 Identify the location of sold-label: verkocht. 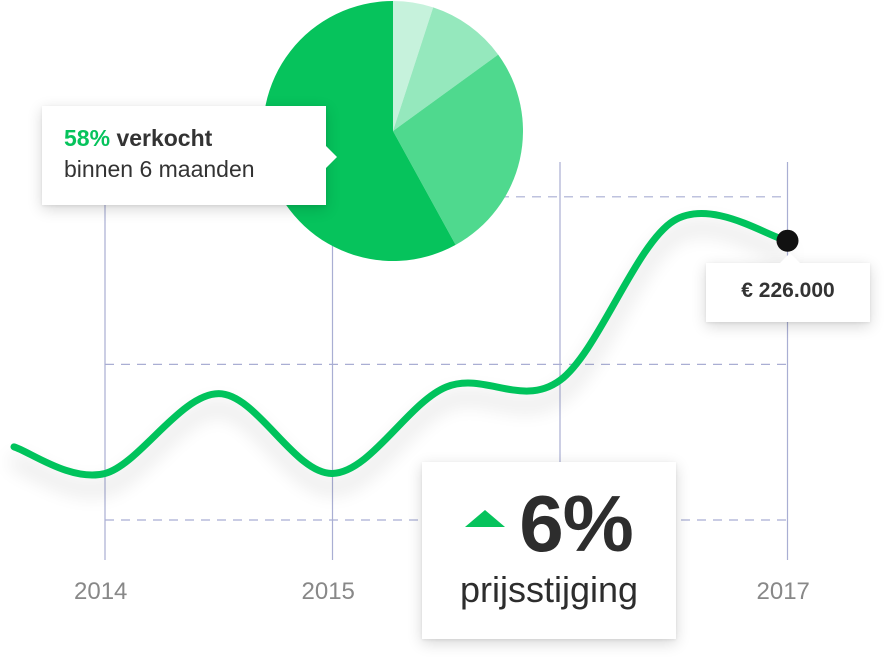
(164, 138).